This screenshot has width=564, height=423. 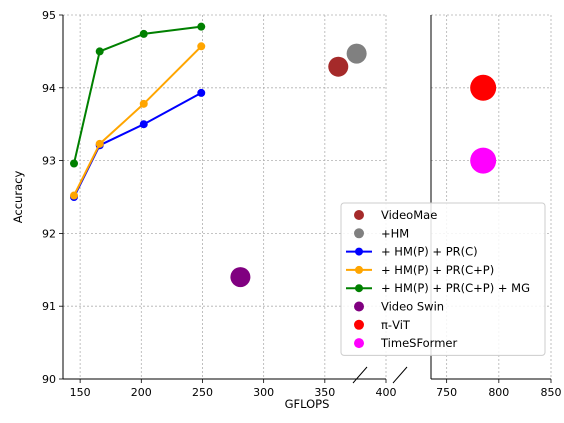 I want to click on y-tick-label: 91, so click(x=49, y=306).